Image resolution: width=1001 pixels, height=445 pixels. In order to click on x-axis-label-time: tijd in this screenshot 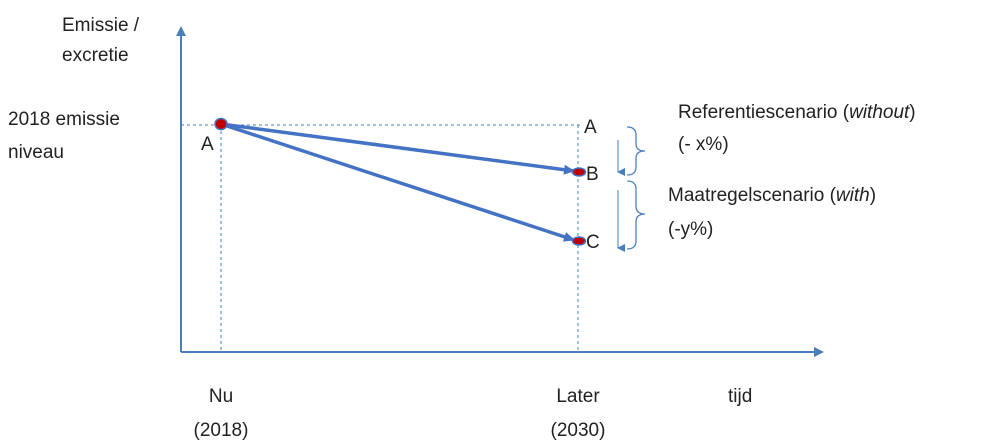, I will do `click(740, 396)`.